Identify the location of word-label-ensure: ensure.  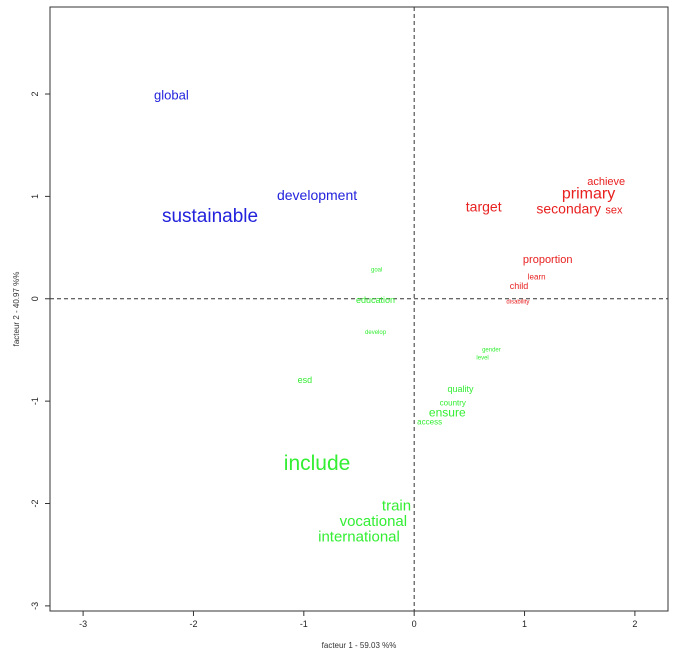
(447, 413).